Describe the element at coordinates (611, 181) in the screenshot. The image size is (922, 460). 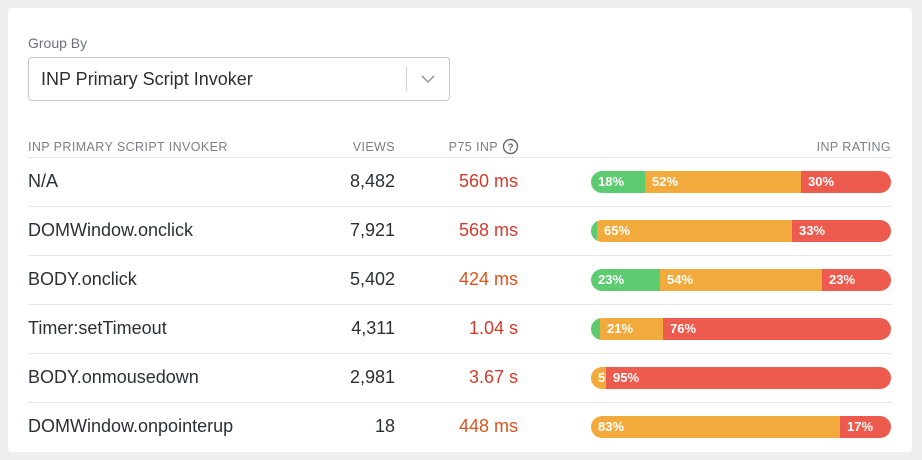
I see `rating-label: 18%` at that location.